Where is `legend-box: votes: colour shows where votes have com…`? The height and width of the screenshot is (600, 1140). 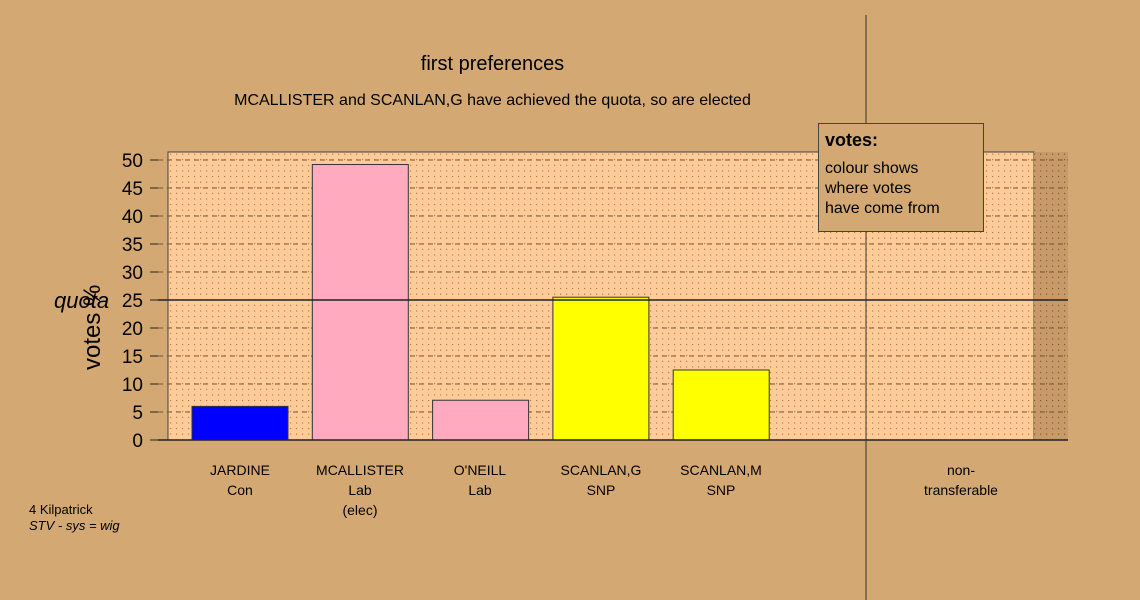
legend-box: votes: colour shows where votes have com… is located at coordinates (901, 177).